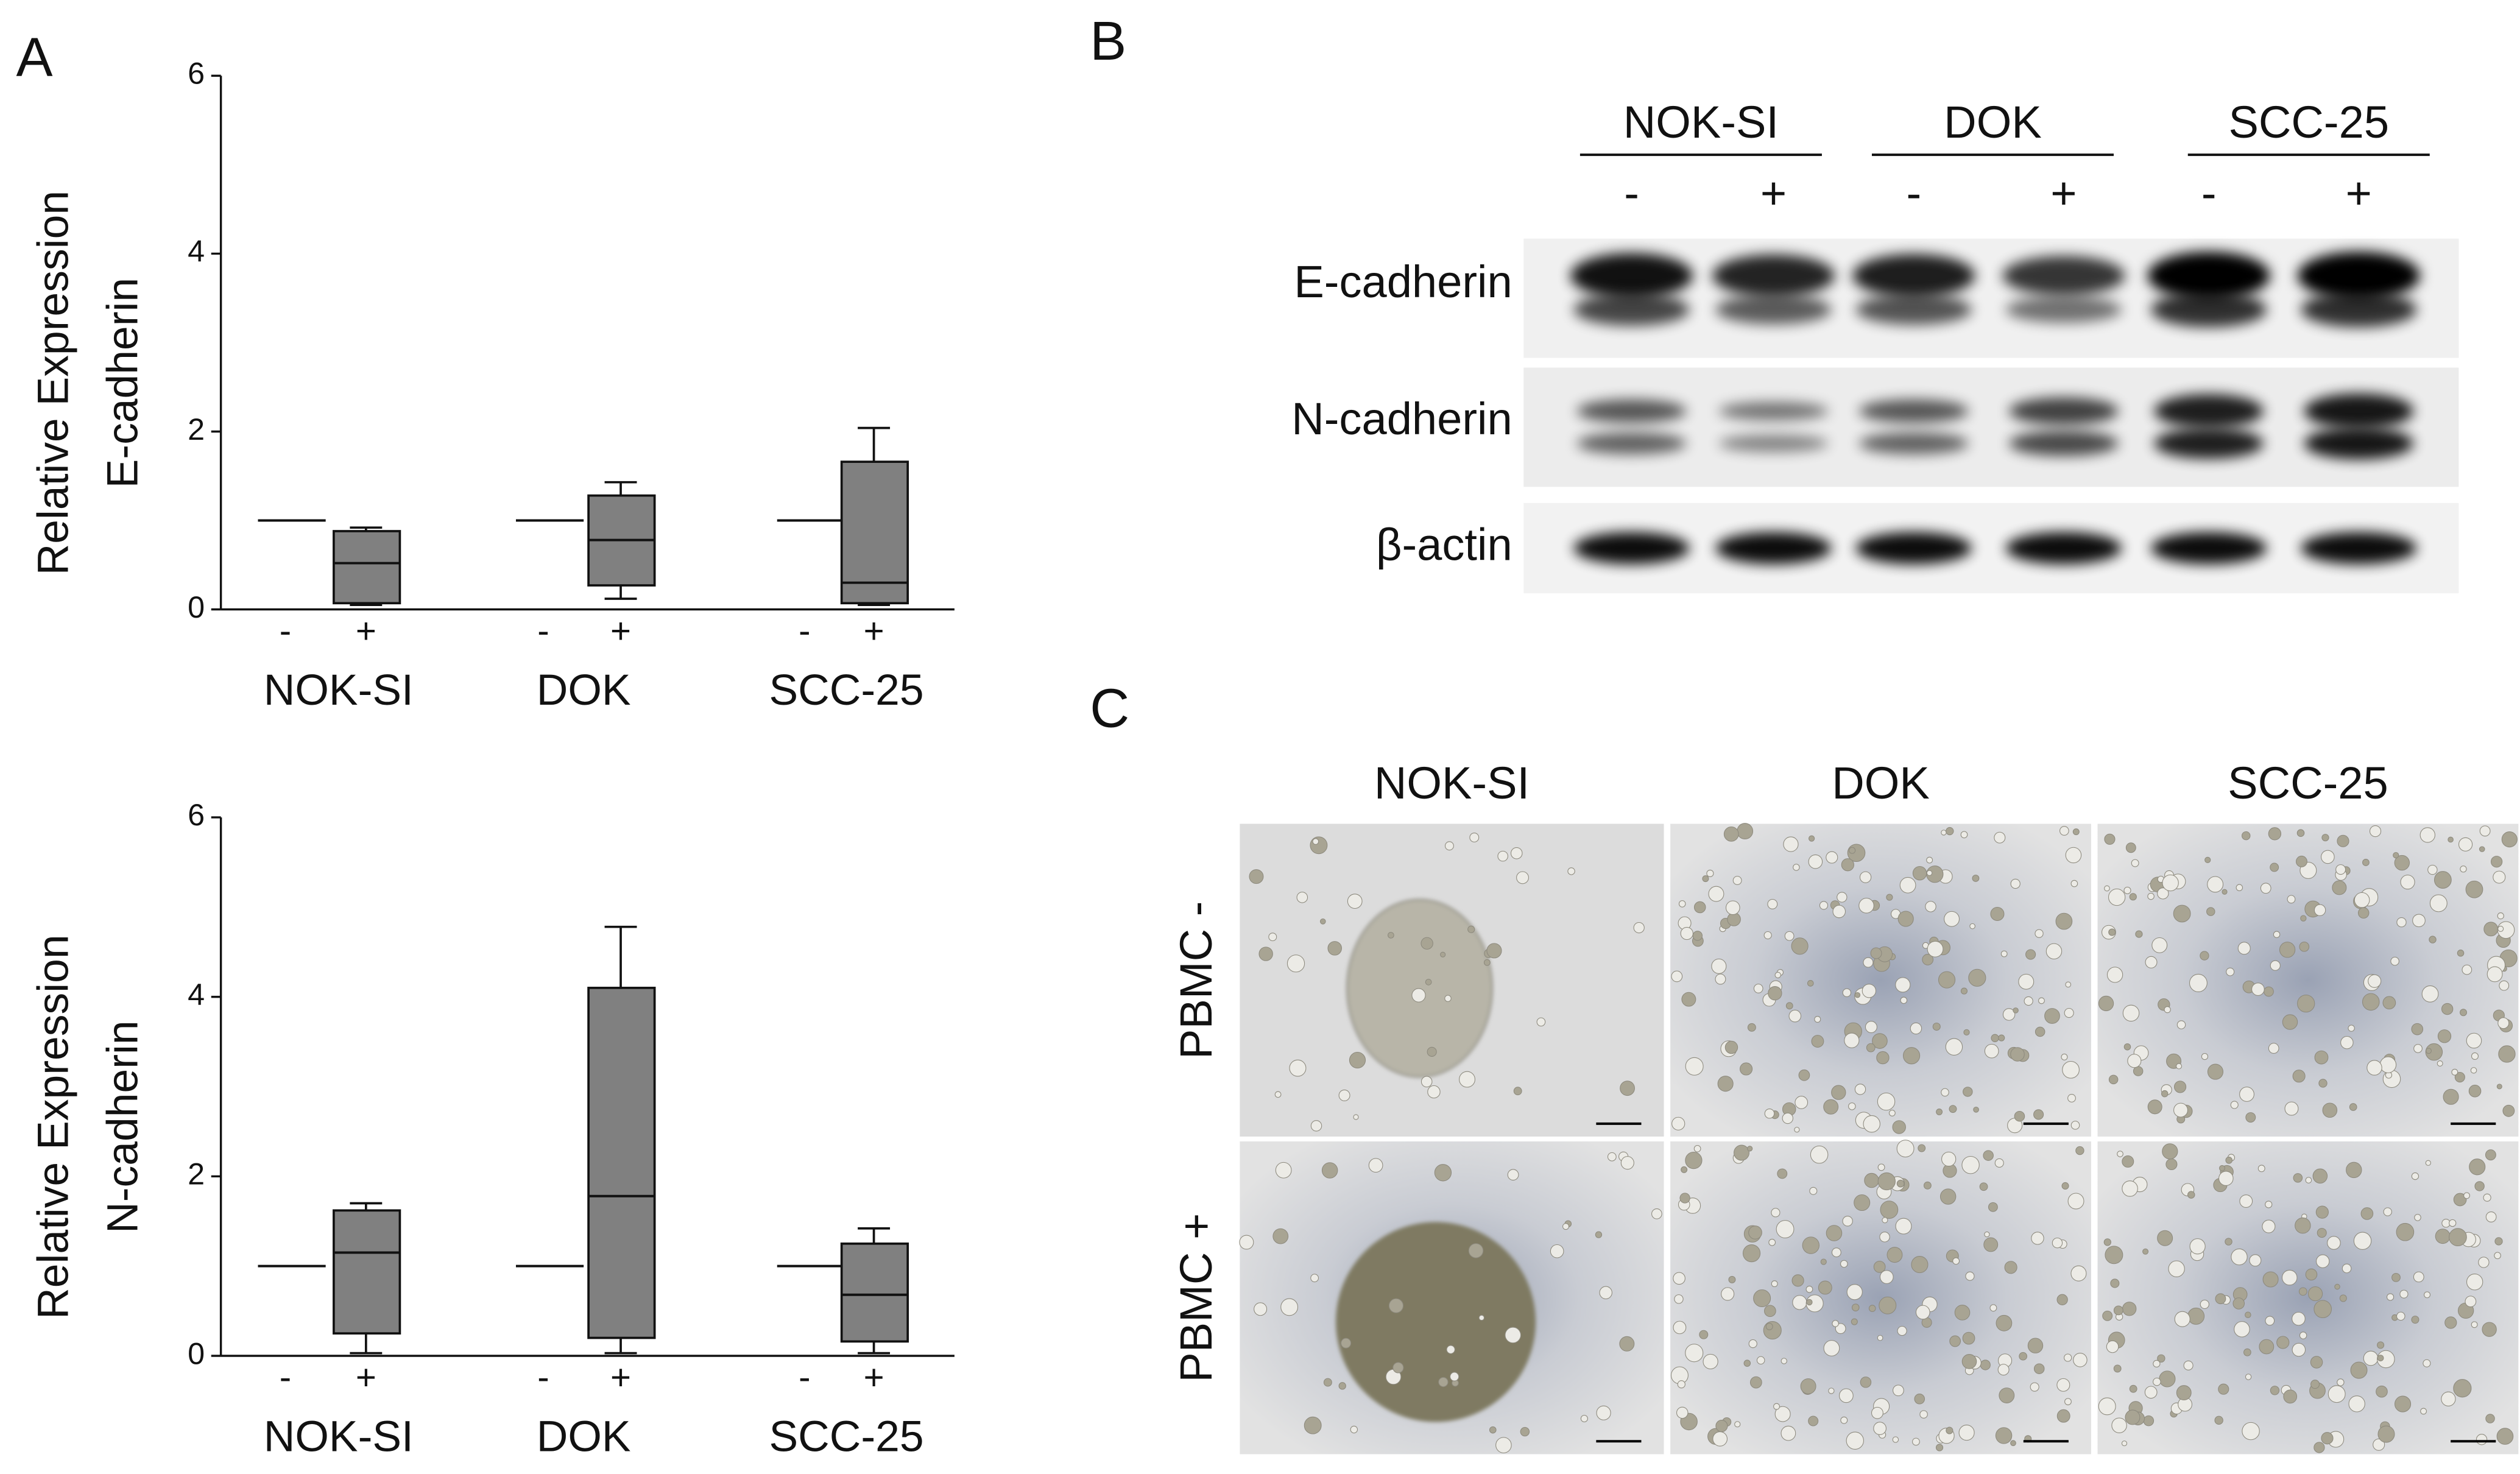 The height and width of the screenshot is (1474, 2520). What do you see at coordinates (1991, 298) in the screenshot?
I see `blot-strip` at bounding box center [1991, 298].